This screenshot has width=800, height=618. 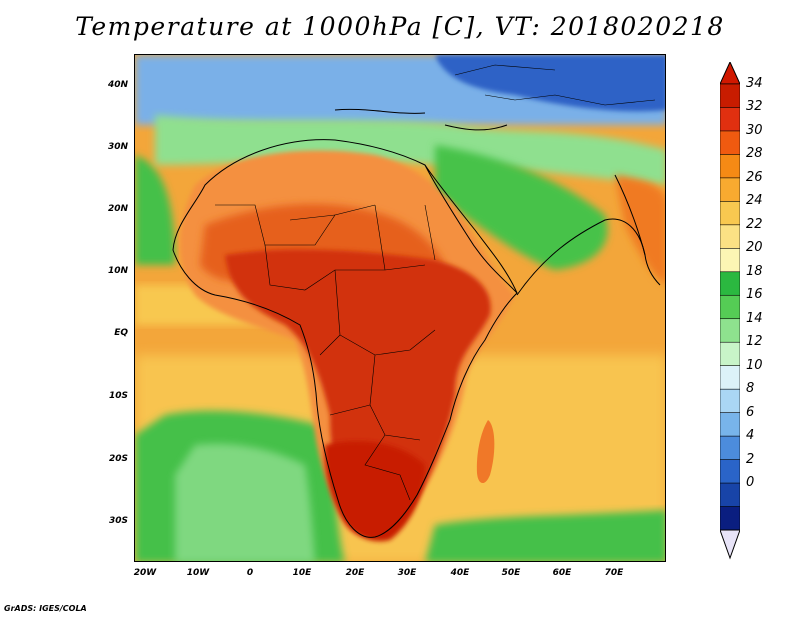 What do you see at coordinates (155, 210) in the screenshot?
I see `north-atlantic-green` at bounding box center [155, 210].